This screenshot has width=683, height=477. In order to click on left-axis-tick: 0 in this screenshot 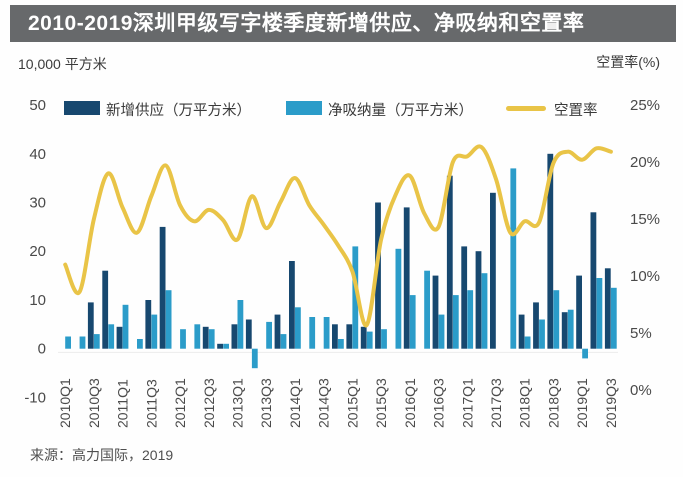, I will do `click(42, 349)`.